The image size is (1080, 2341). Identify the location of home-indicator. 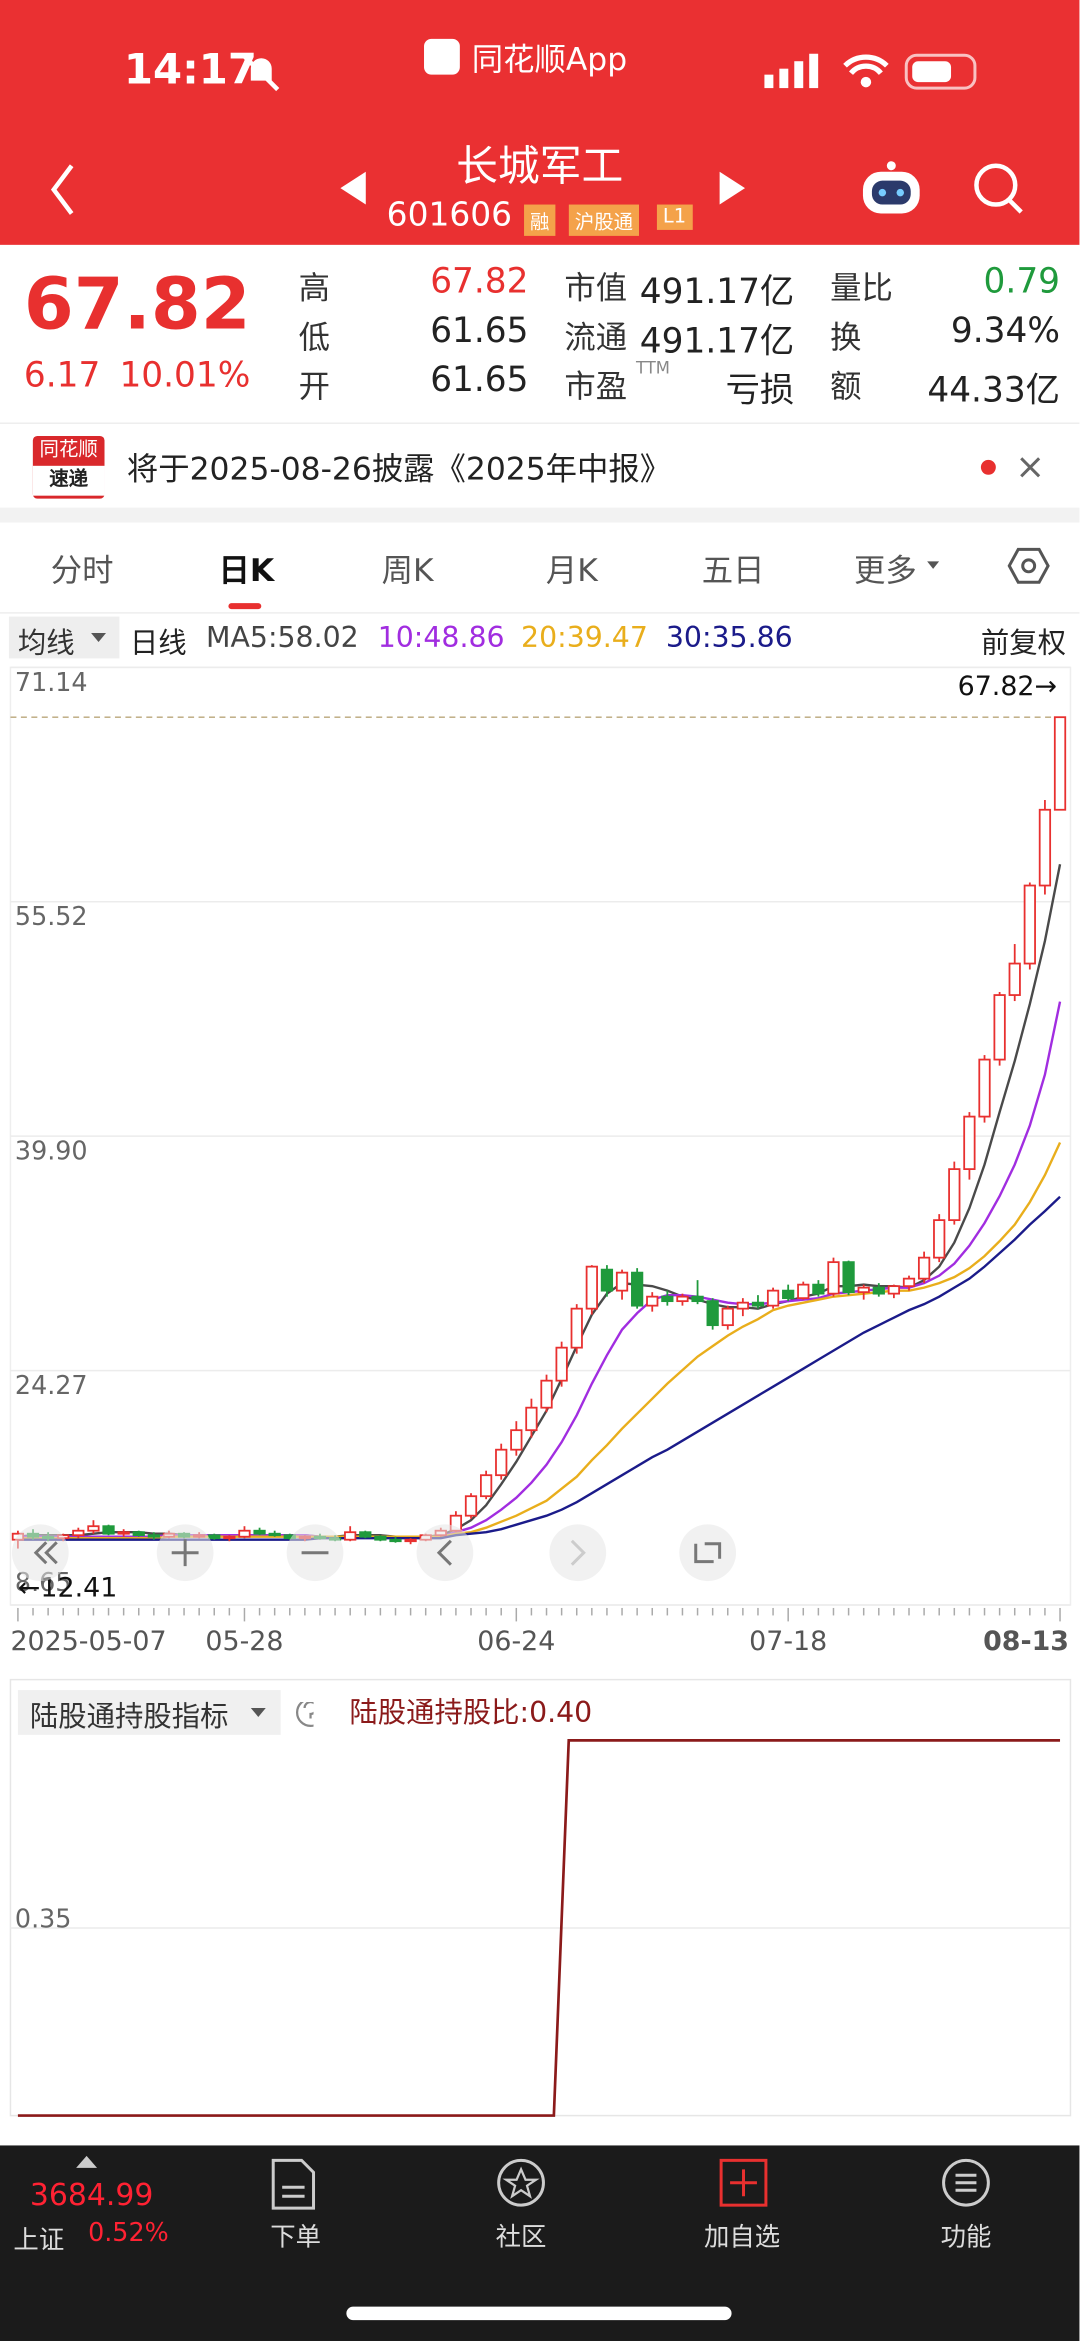
(539, 2313).